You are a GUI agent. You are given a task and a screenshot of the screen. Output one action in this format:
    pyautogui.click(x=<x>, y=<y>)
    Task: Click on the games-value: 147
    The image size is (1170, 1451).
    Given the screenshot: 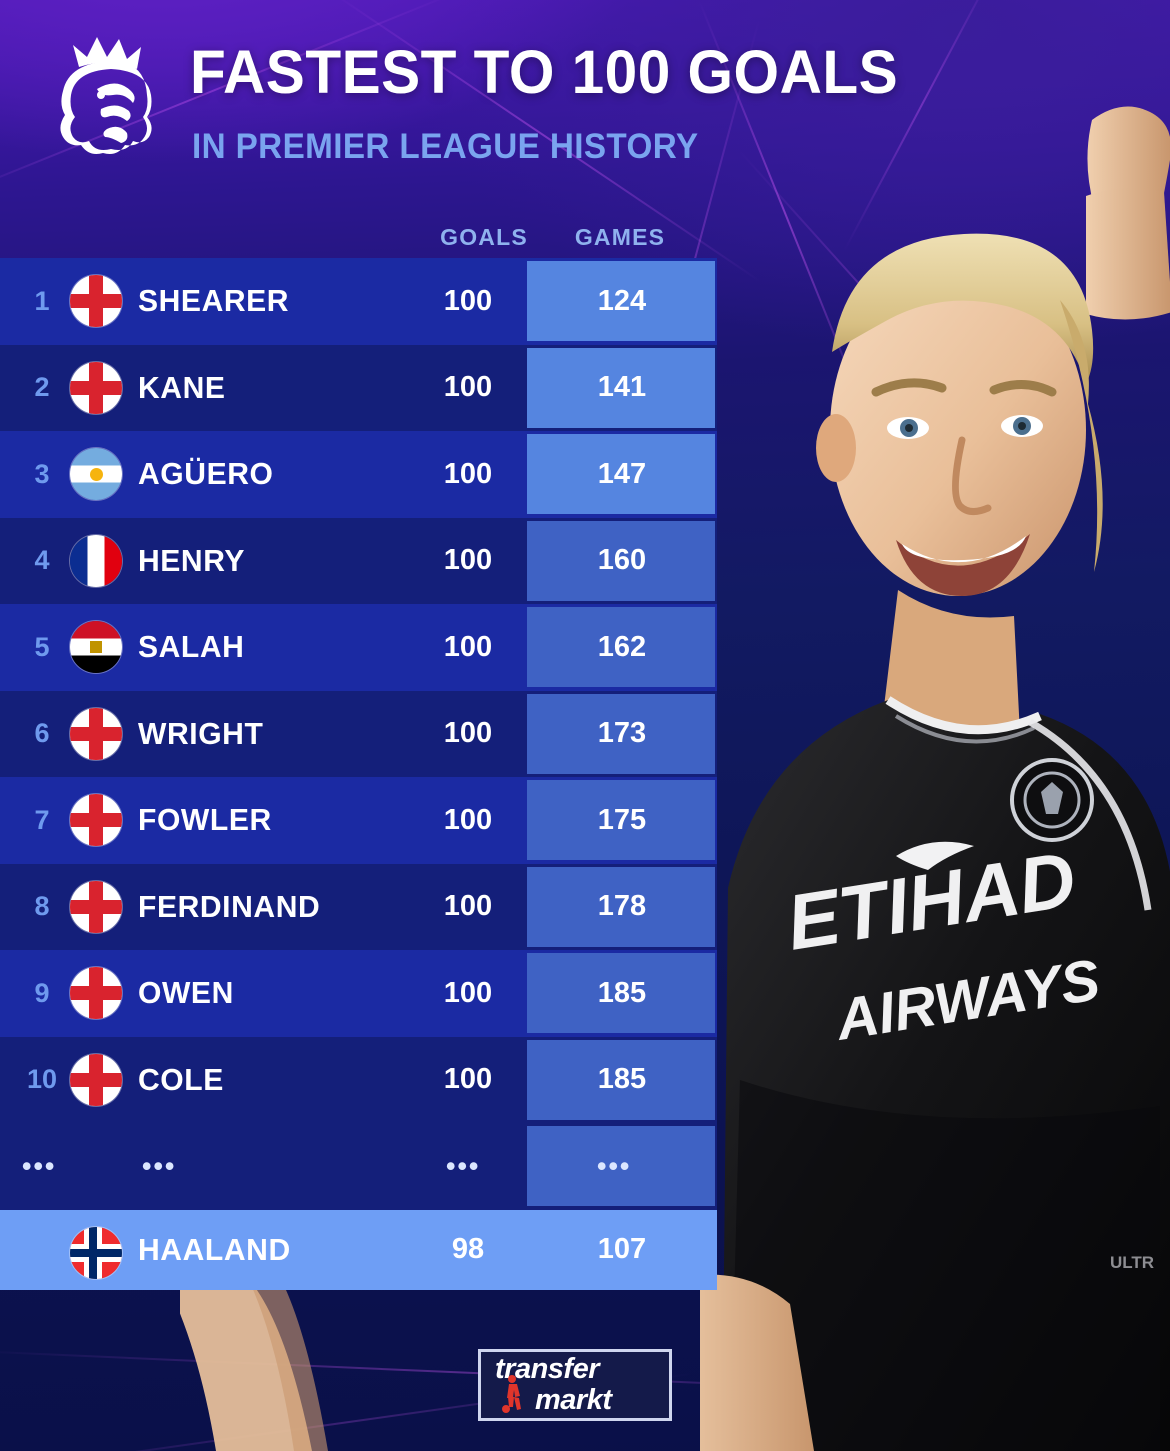 What is the action you would take?
    pyautogui.click(x=622, y=473)
    